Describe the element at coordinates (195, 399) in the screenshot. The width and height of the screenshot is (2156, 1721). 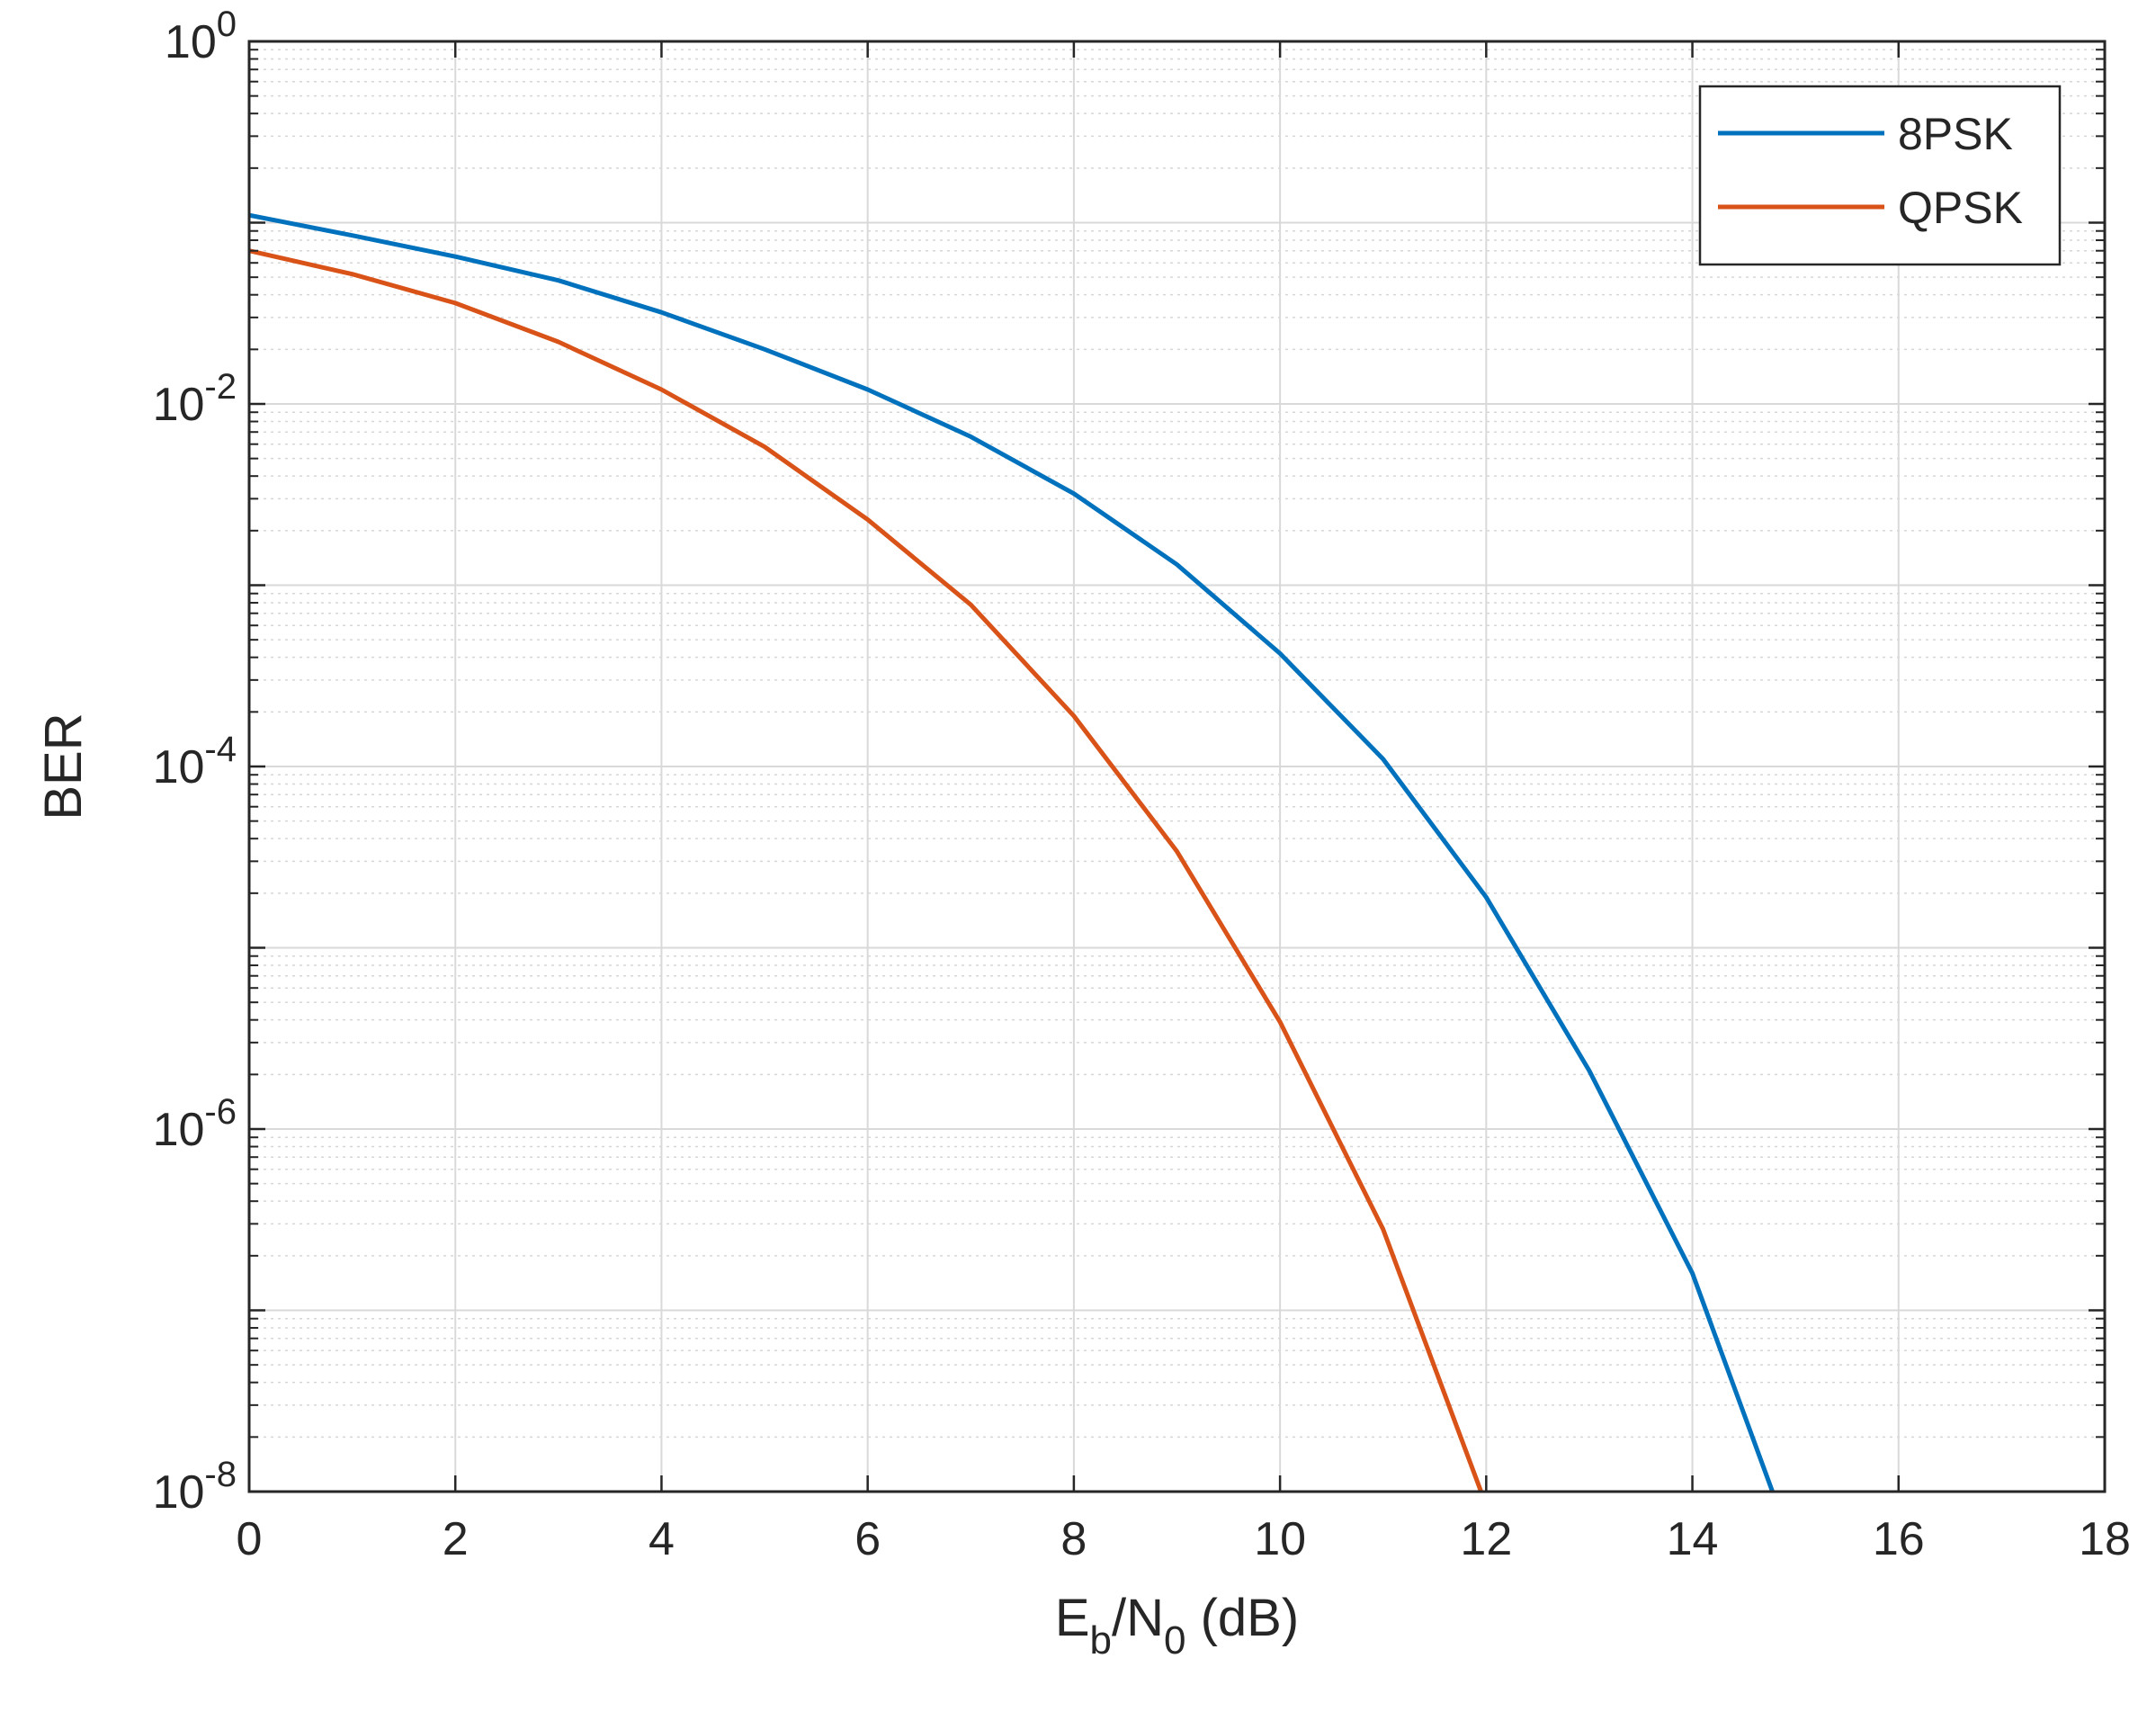
I see `y-tick-label: 10⁻²` at that location.